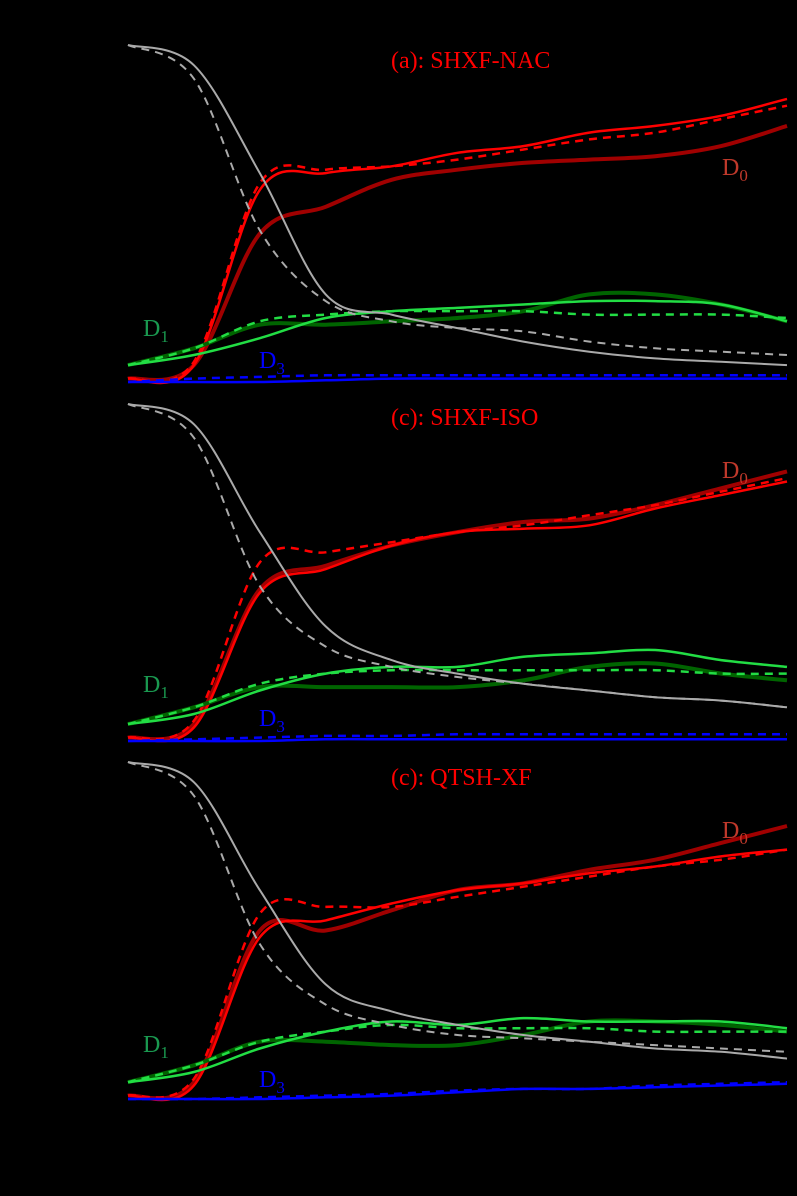 The image size is (797, 1196). What do you see at coordinates (735, 473) in the screenshot?
I see `panel-b-label-d0: D0` at bounding box center [735, 473].